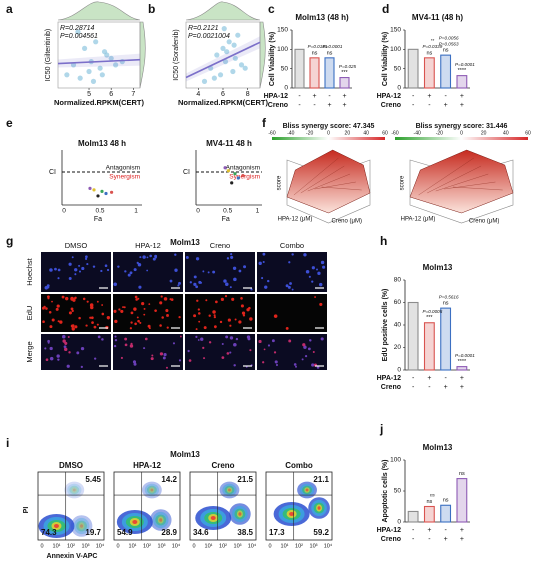  I want to click on sign-label: +, so click(462, 530).